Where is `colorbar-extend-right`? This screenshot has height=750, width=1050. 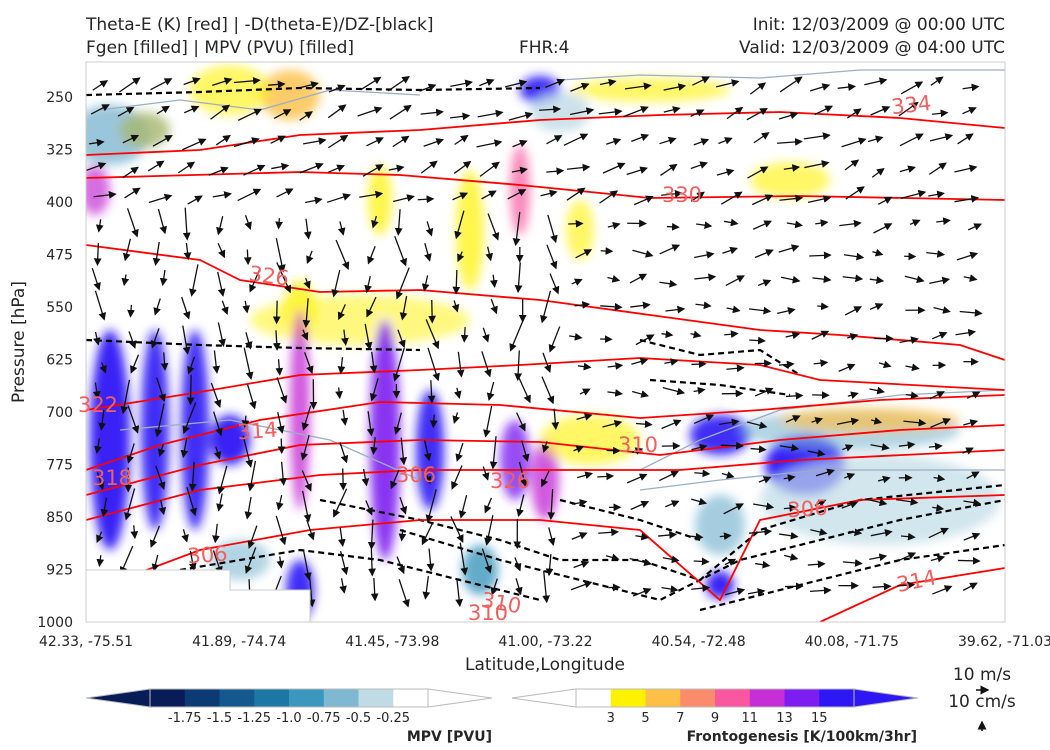
colorbar-extend-right is located at coordinates (886, 698).